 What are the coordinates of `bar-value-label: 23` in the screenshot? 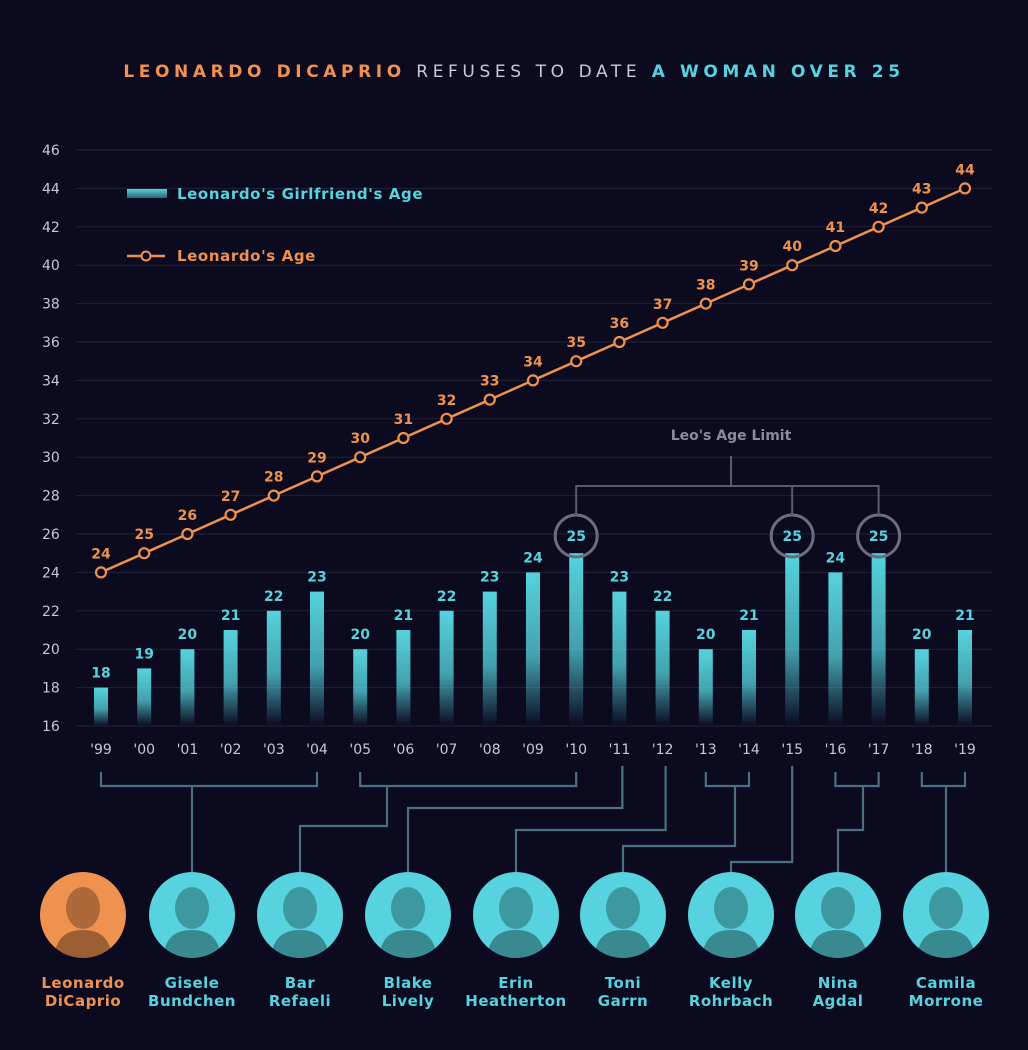 It's located at (619, 578).